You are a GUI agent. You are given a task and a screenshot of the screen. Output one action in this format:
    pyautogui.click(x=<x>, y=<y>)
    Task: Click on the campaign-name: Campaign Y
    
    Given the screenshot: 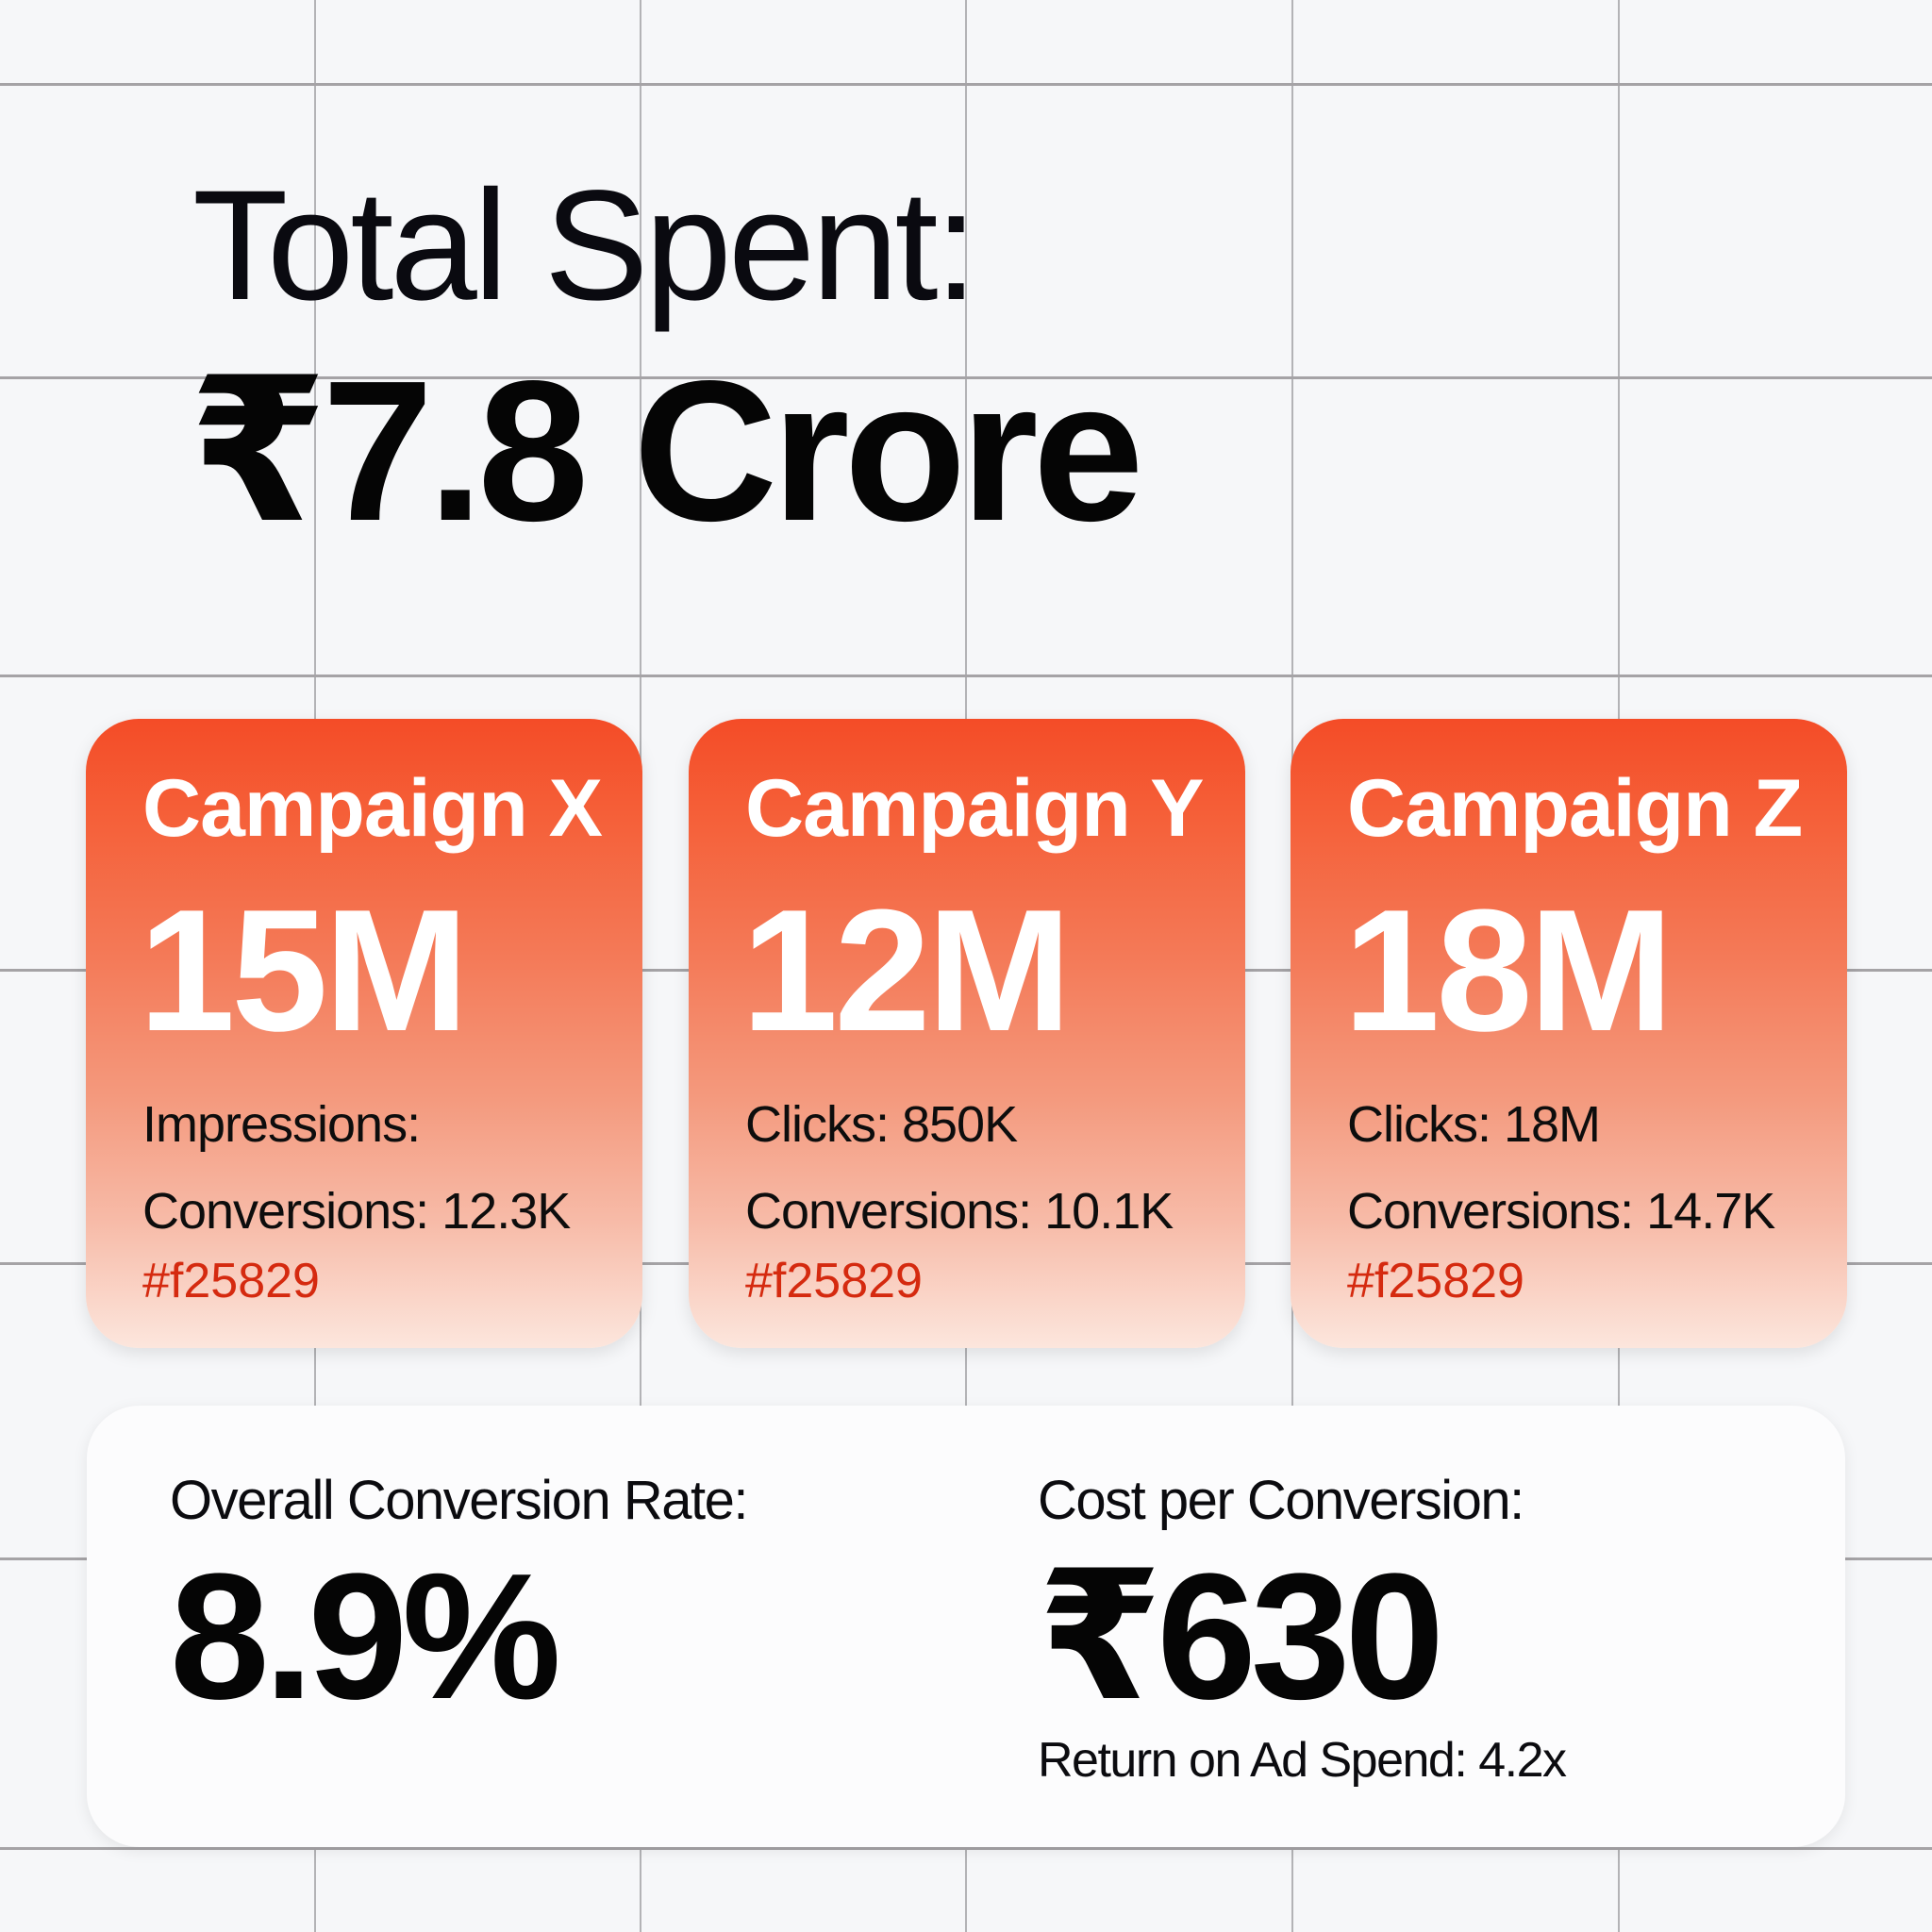 What is the action you would take?
    pyautogui.click(x=974, y=808)
    